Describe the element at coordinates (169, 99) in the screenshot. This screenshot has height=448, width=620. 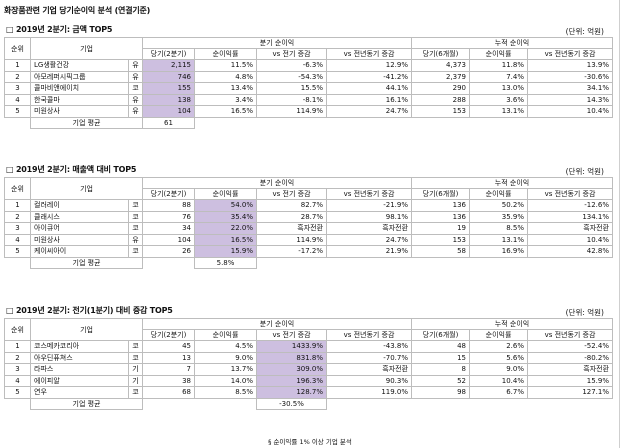
I see `cur-cell: 138` at that location.